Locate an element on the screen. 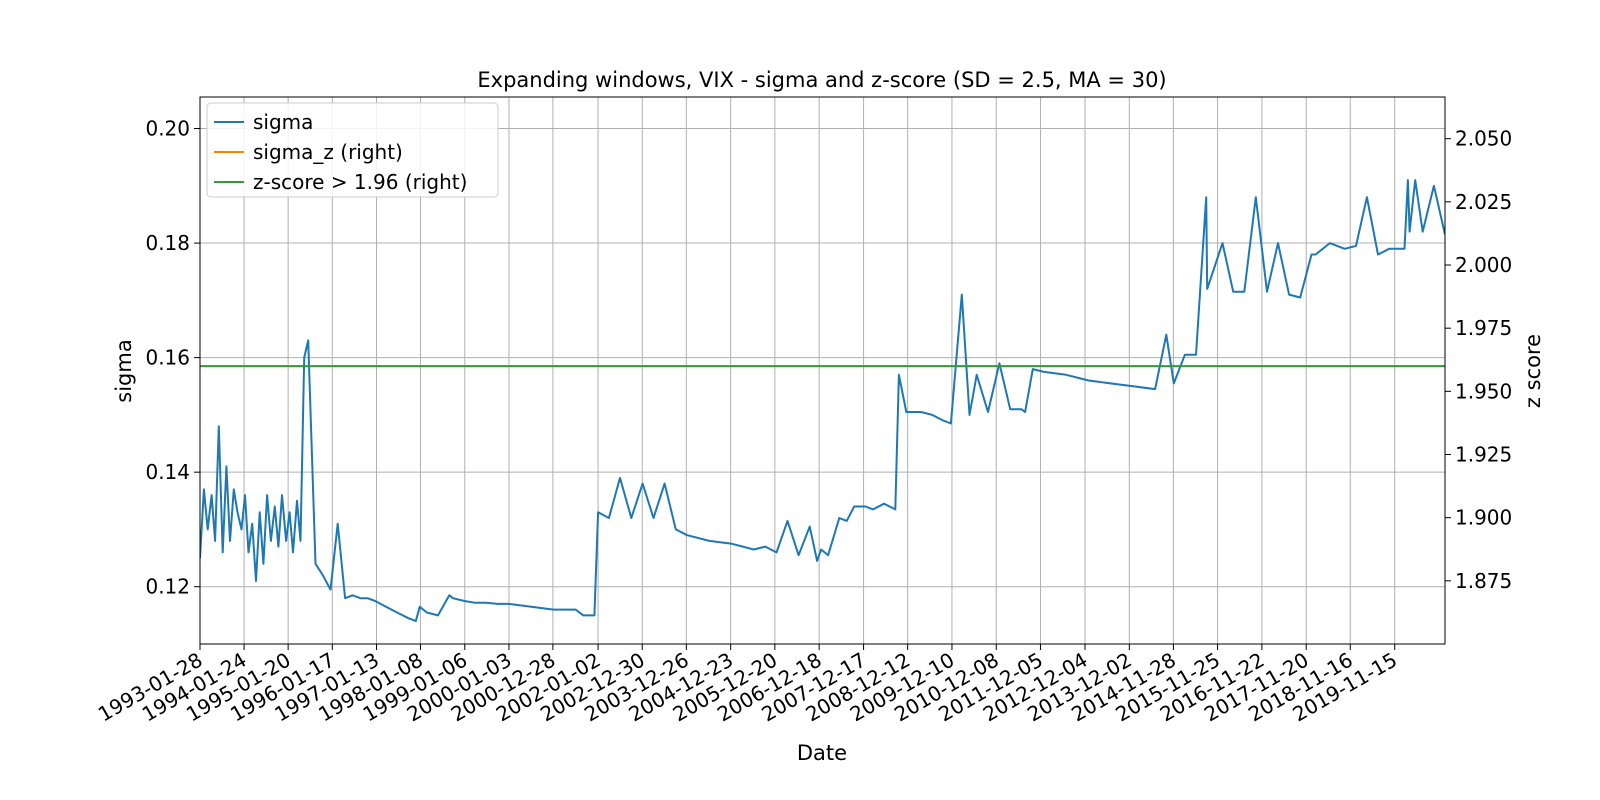  legend-label-sigma-z: sigma_z (right) is located at coordinates (328, 152).